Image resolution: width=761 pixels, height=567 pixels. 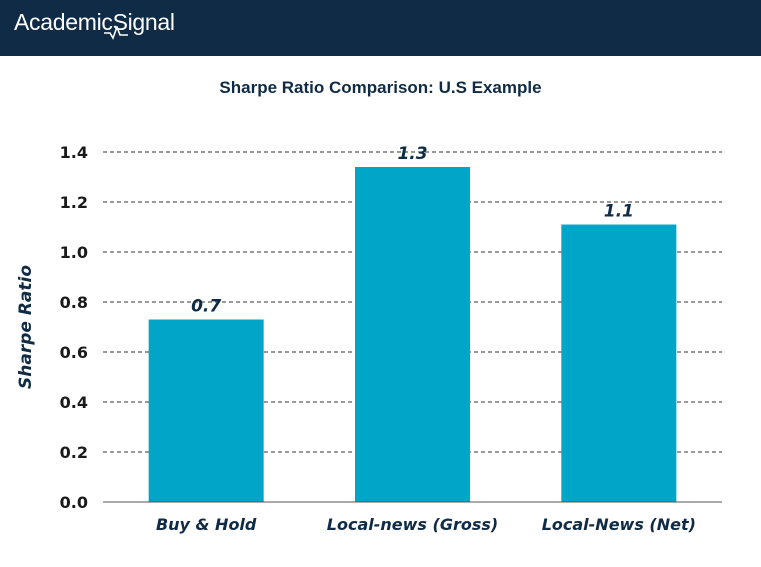 I want to click on y-tick-label: 1.2, so click(x=74, y=202).